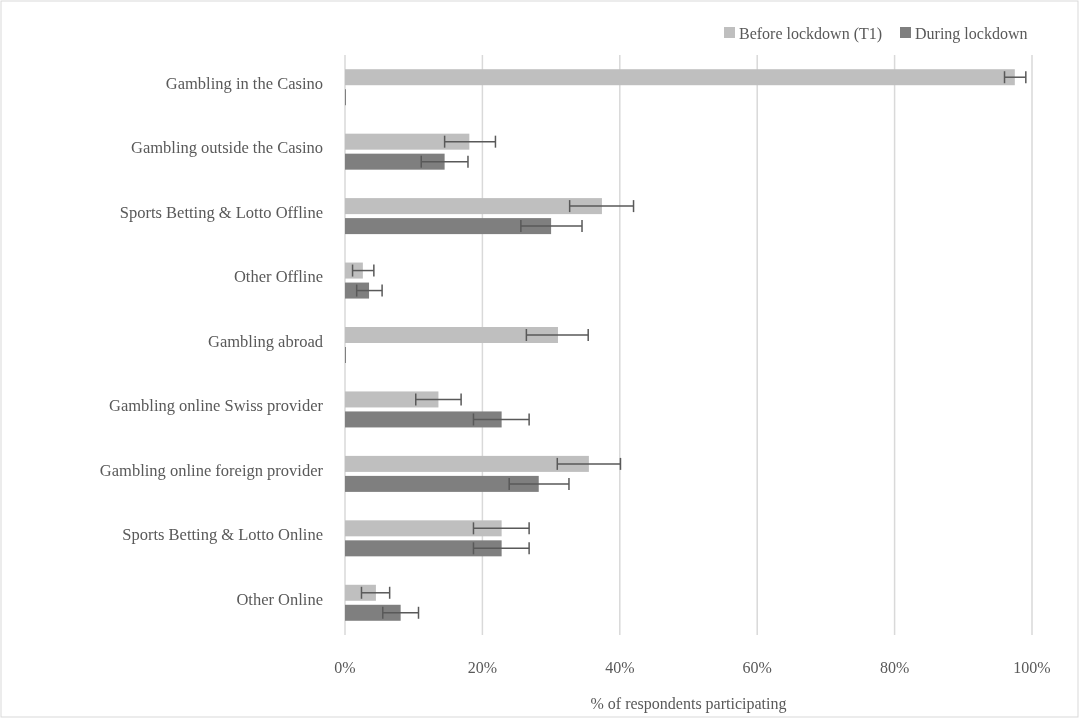 This screenshot has height=718, width=1083. What do you see at coordinates (211, 470) in the screenshot?
I see `y-tick-label: Gambling online foreign provider` at bounding box center [211, 470].